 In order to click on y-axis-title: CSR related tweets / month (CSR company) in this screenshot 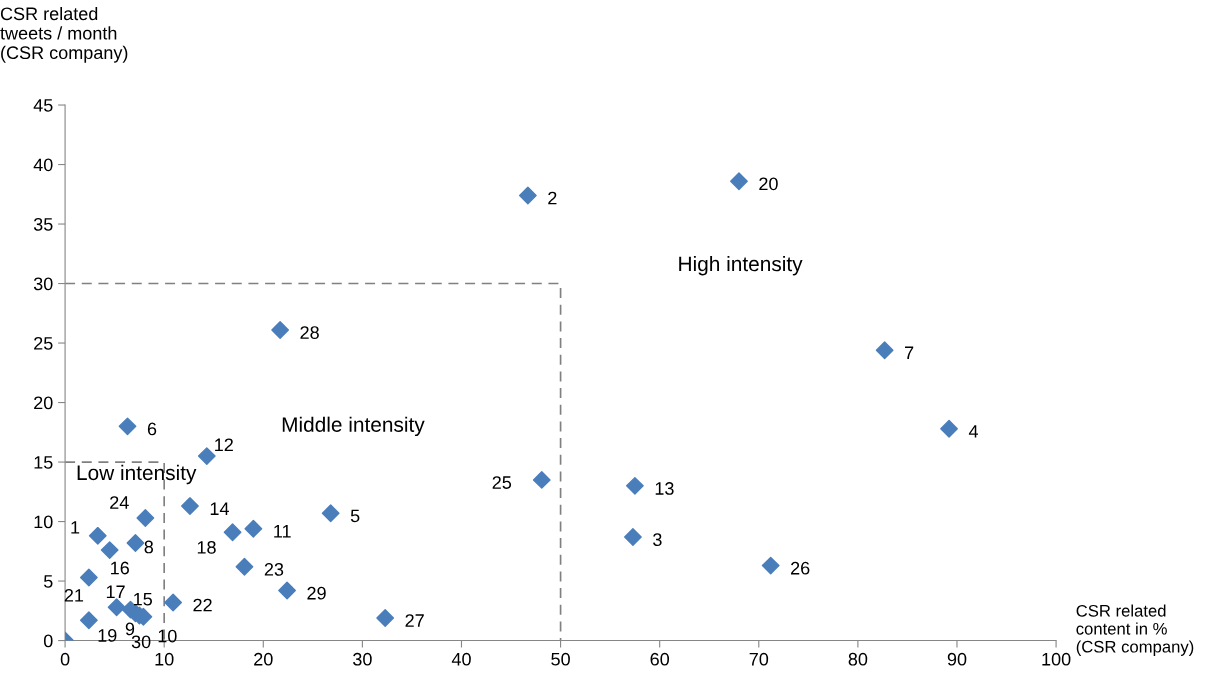, I will do `click(64, 34)`.